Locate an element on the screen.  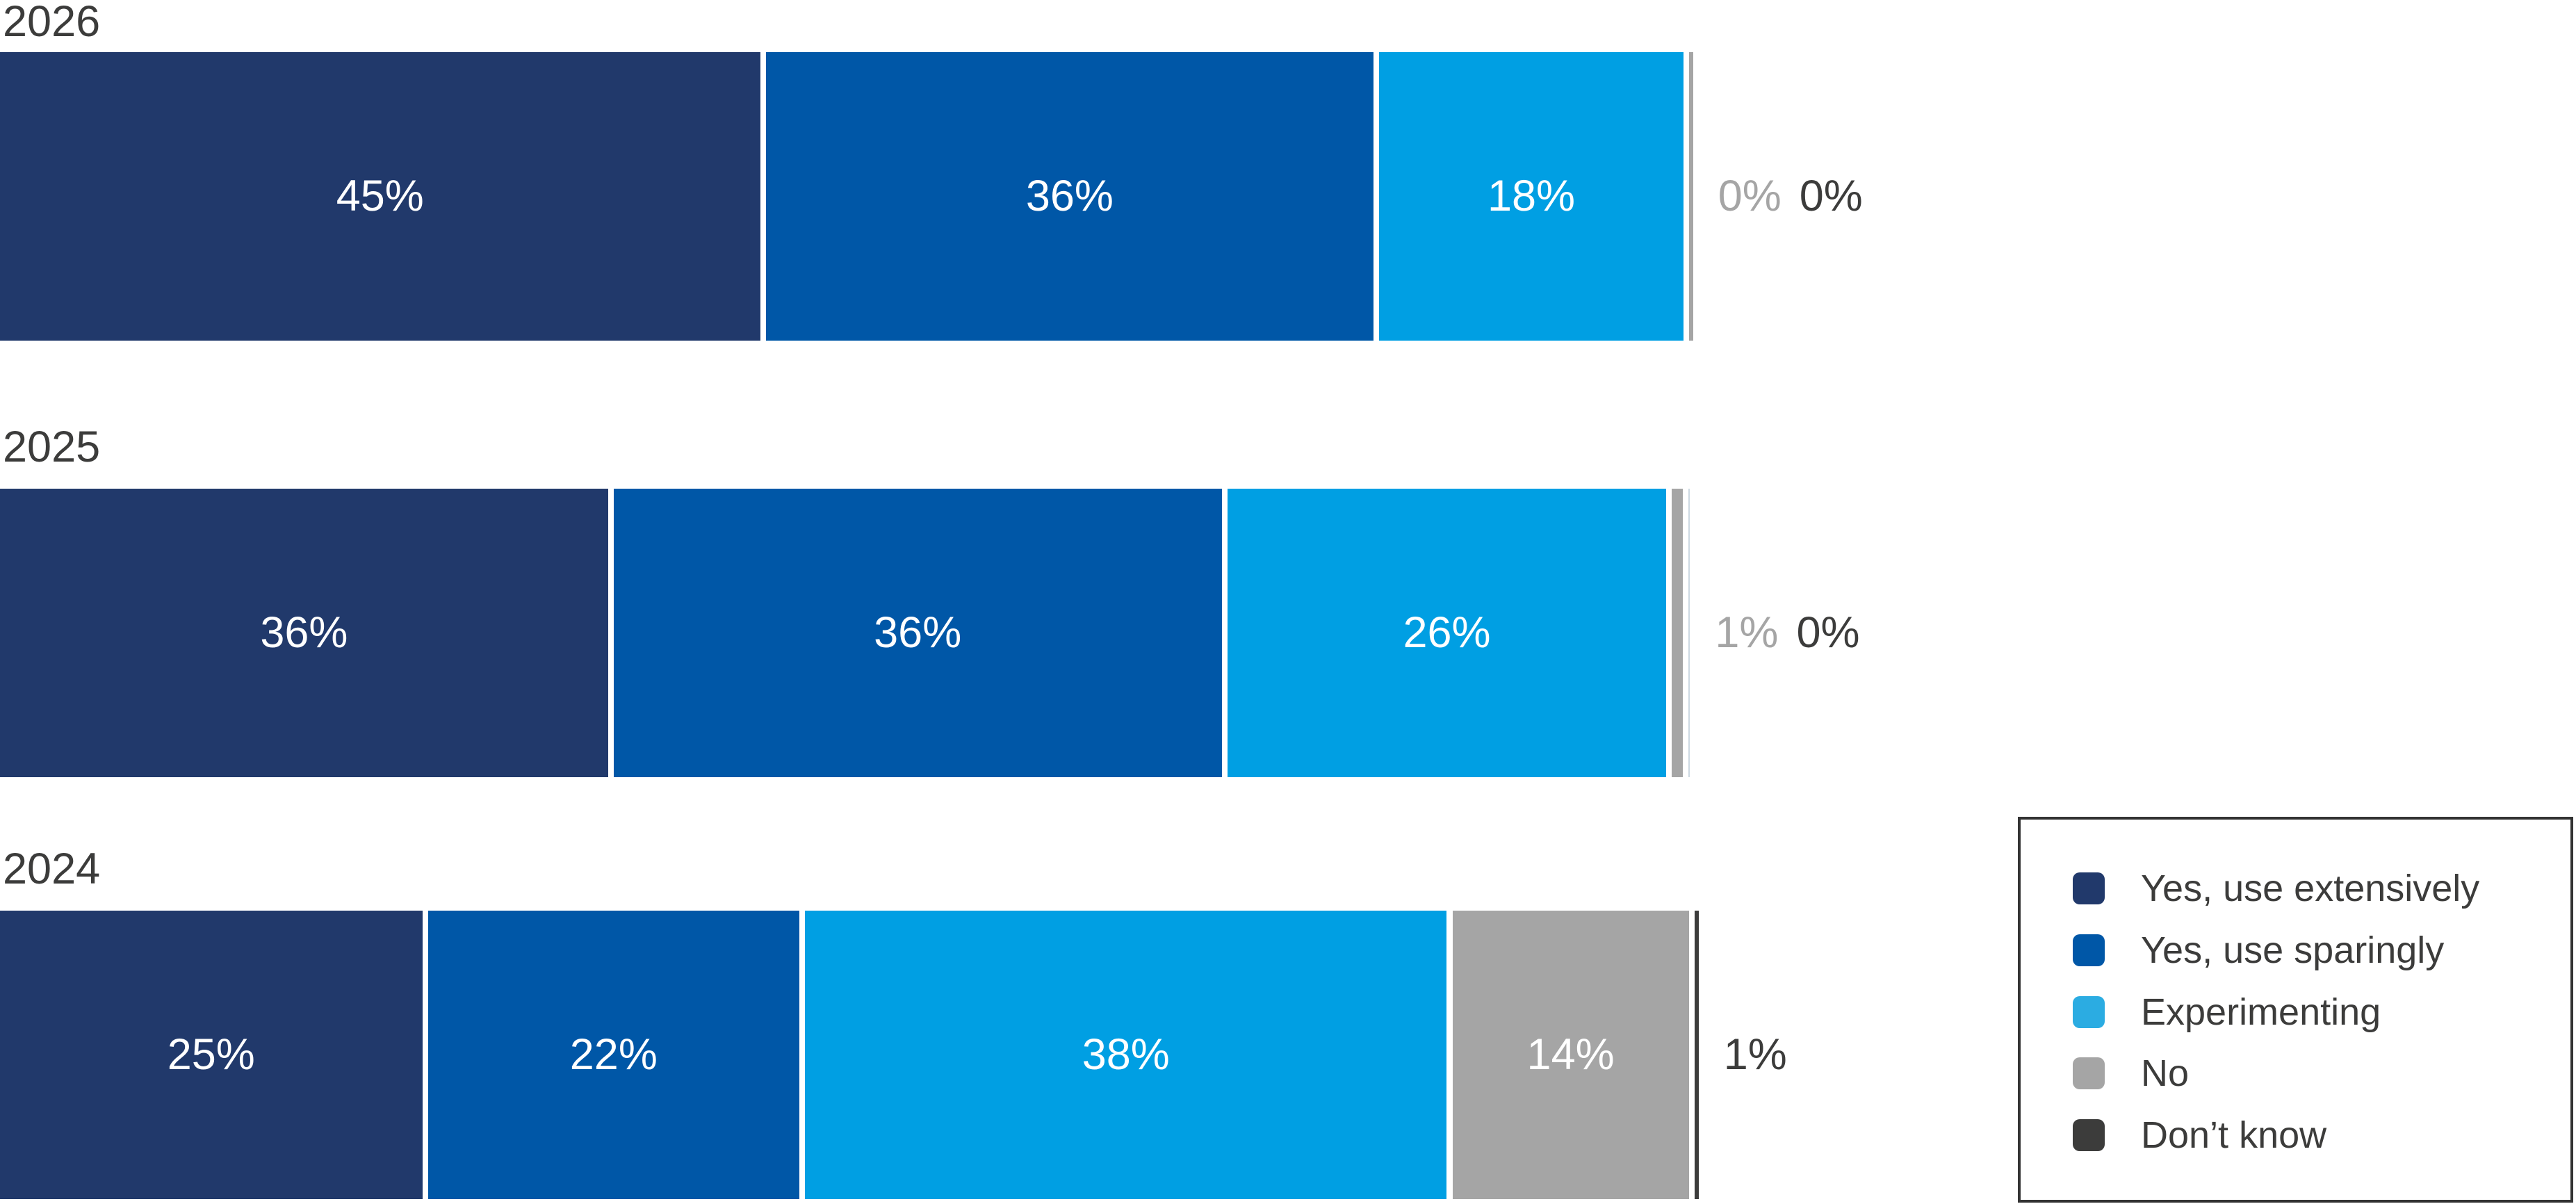
legend-item-3: Experimenting is located at coordinates (2227, 1012).